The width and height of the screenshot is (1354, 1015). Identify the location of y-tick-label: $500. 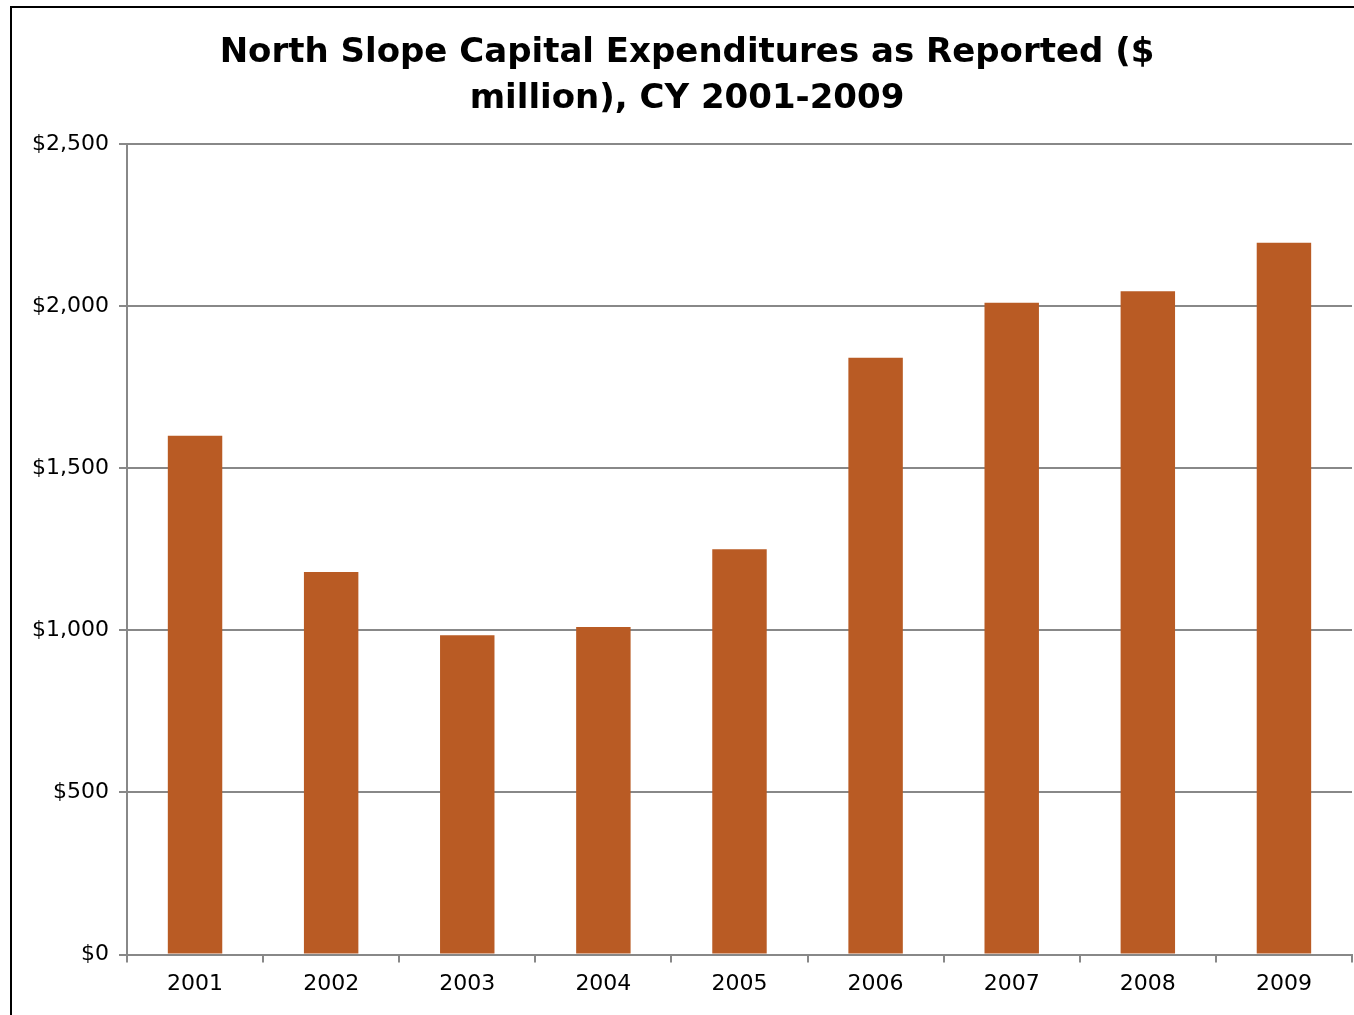
(80, 791).